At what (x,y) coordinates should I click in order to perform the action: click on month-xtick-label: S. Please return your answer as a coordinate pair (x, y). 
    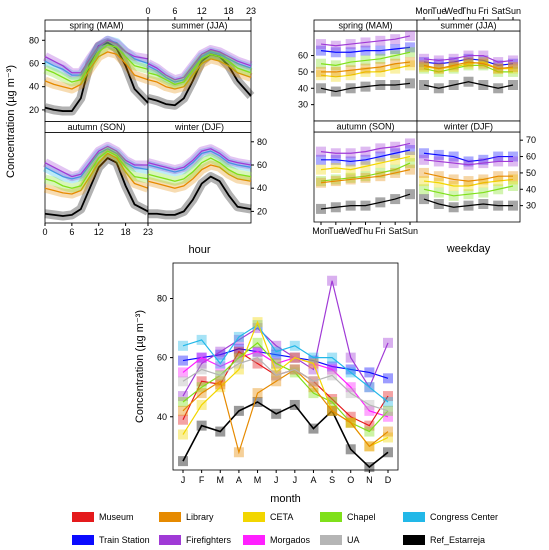
    Looking at the image, I should click on (332, 480).